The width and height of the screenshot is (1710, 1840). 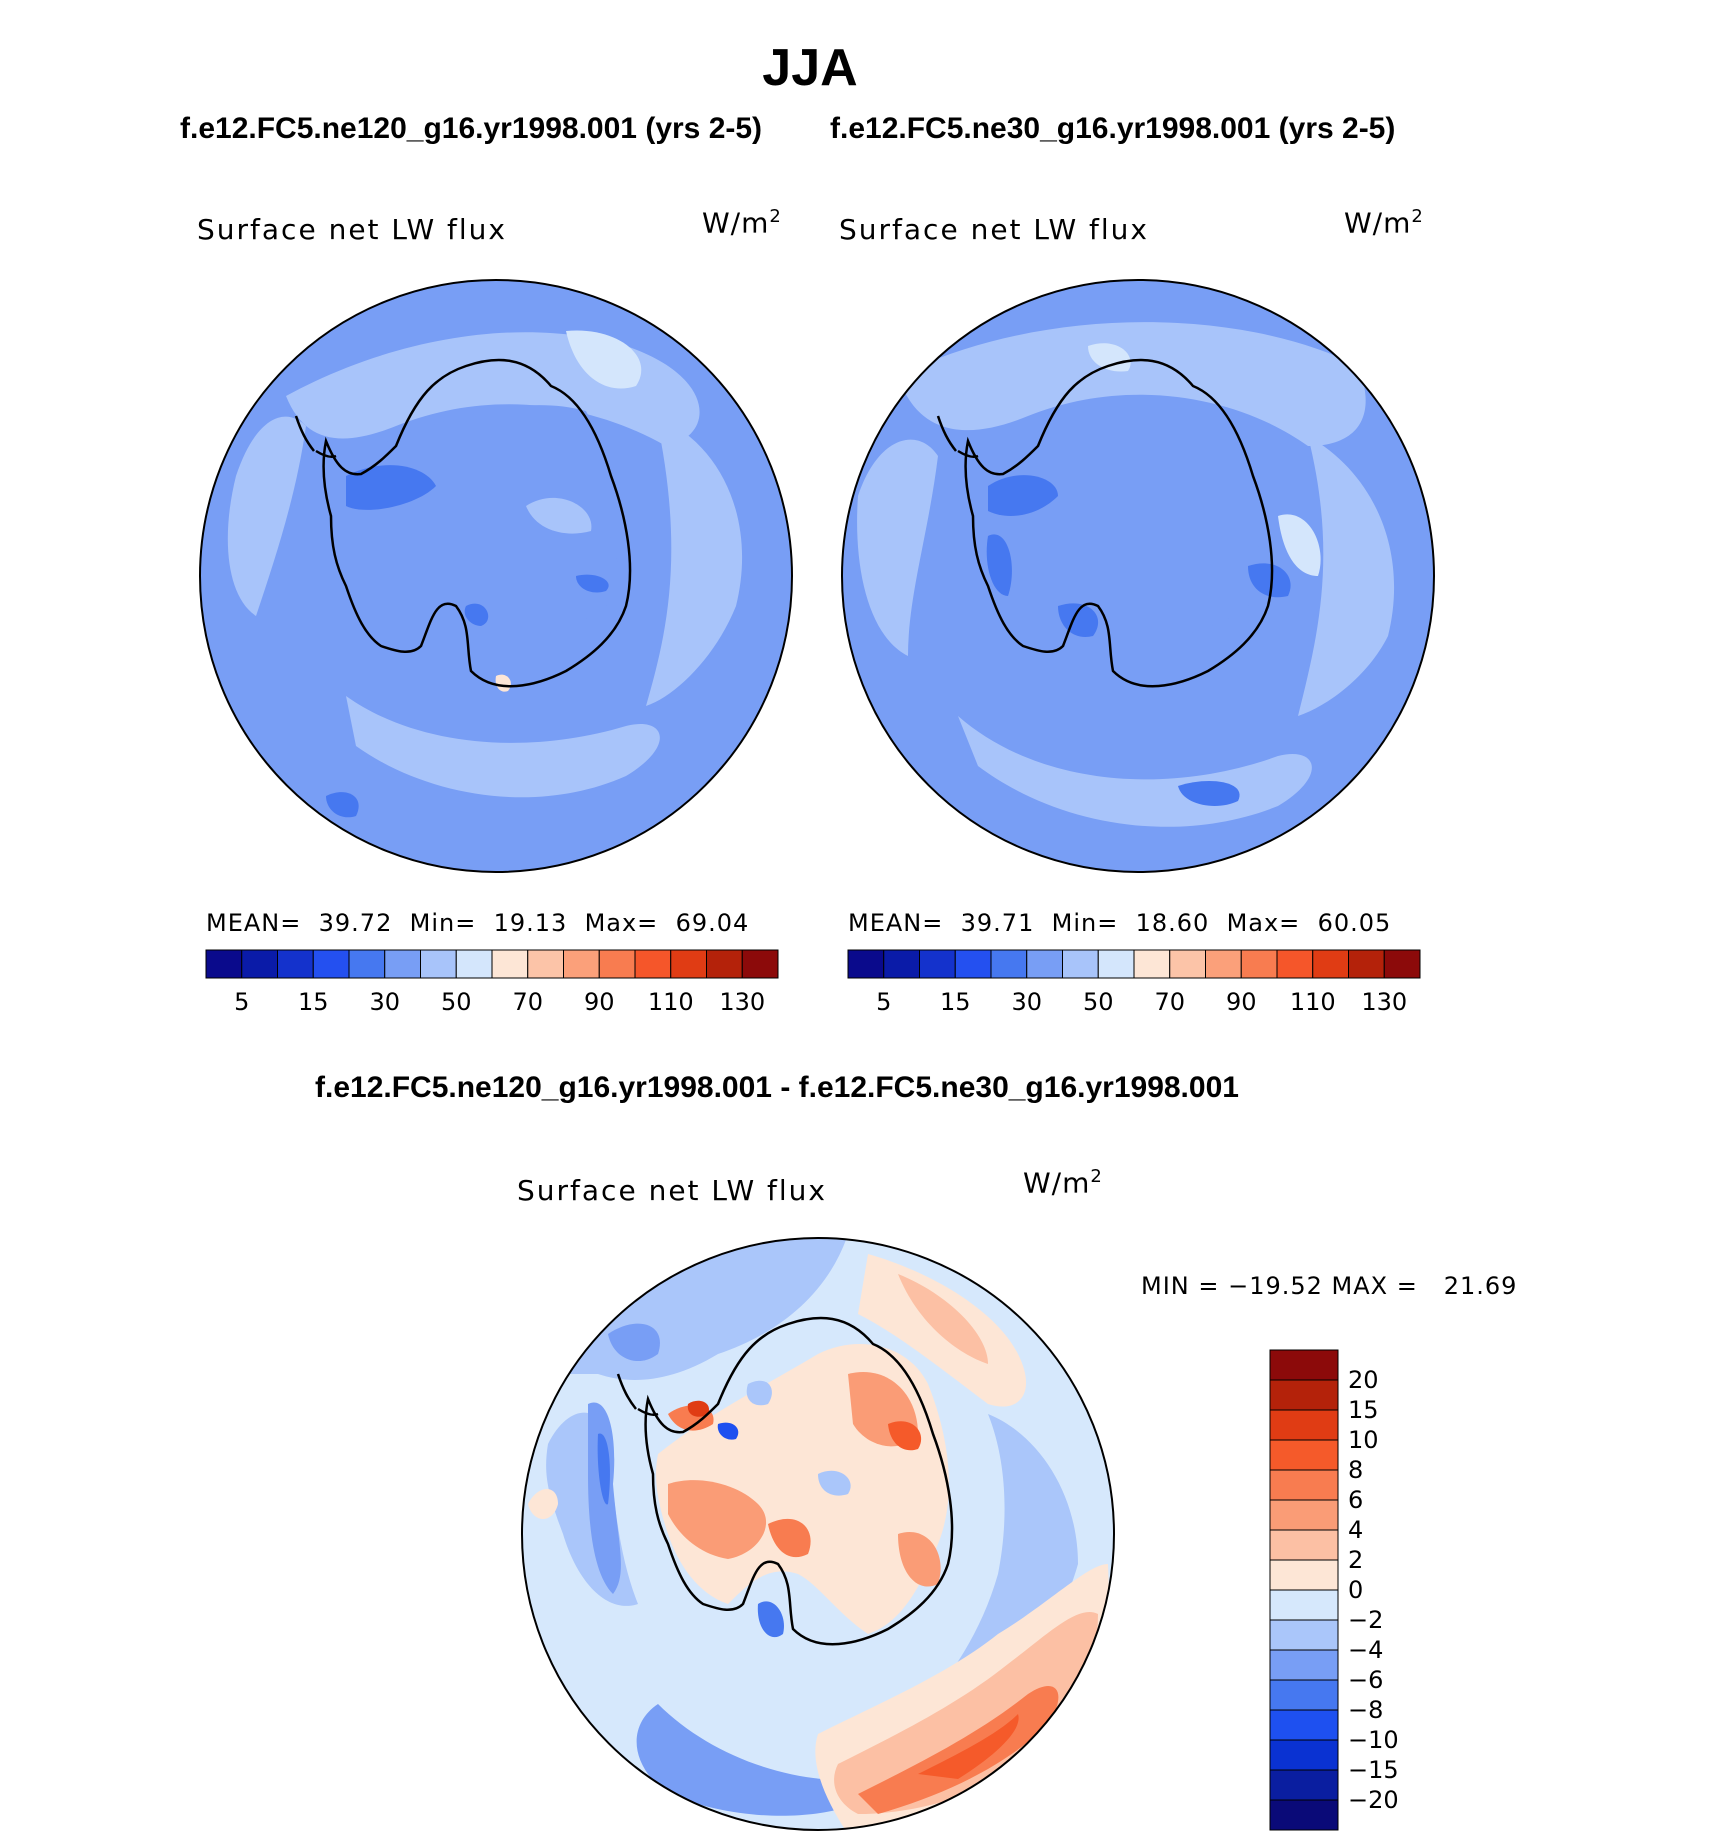 I want to click on panel2-colorbar-tick-label: 50, so click(x=1098, y=1002).